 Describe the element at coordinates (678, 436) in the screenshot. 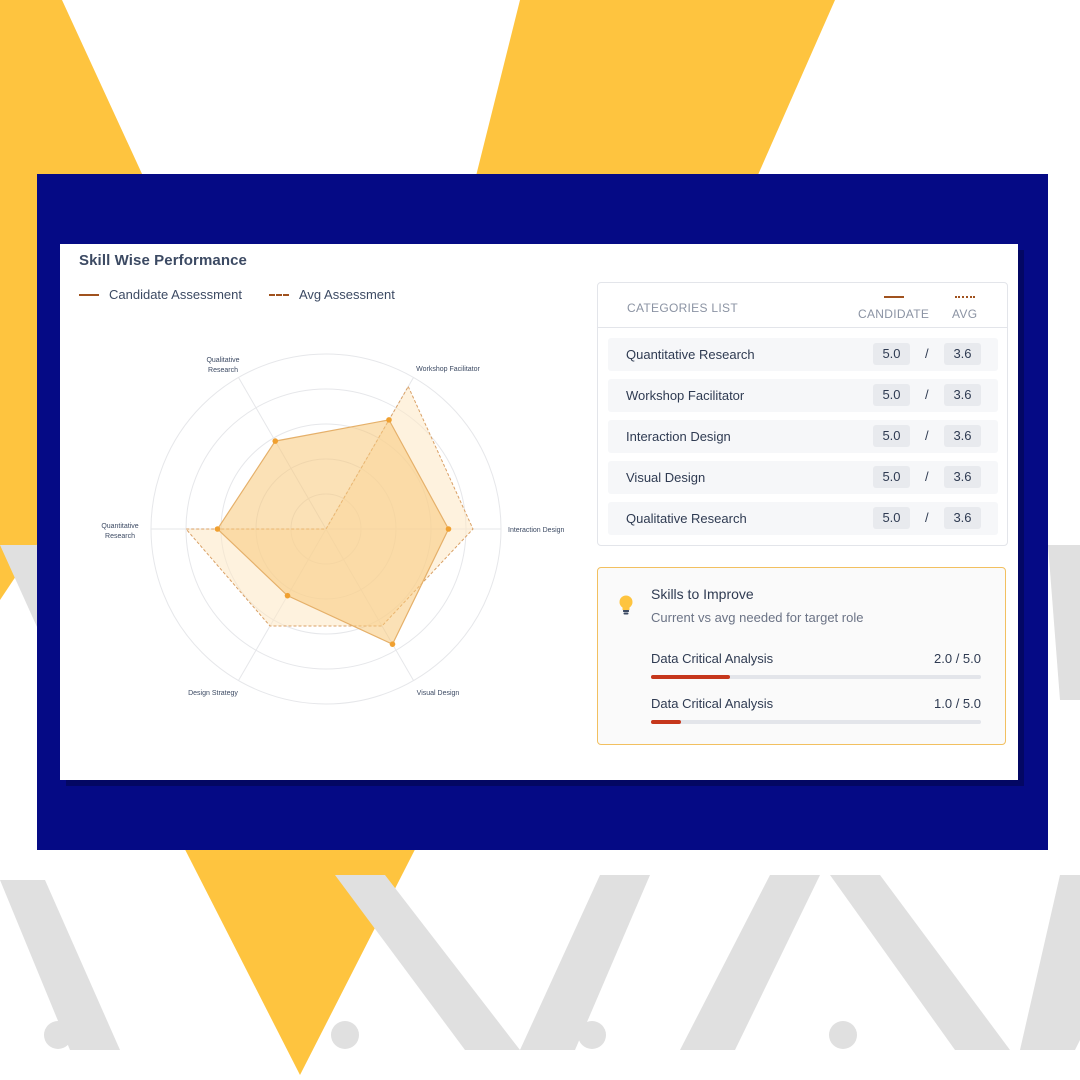

I see `category-name: Interaction Design` at that location.